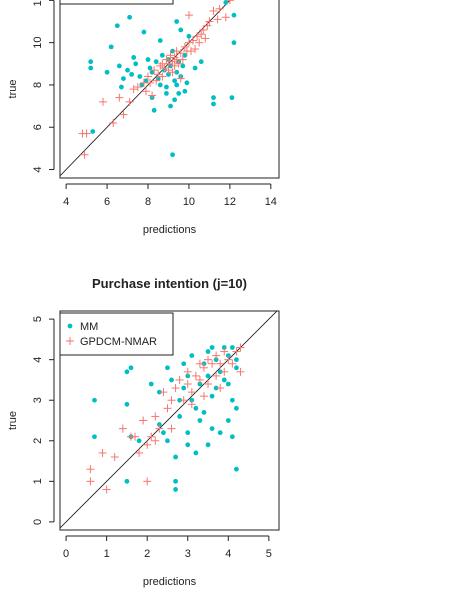 Image resolution: width=468 pixels, height=605 pixels. What do you see at coordinates (13, 89) in the screenshot?
I see `y-axis-label: true` at bounding box center [13, 89].